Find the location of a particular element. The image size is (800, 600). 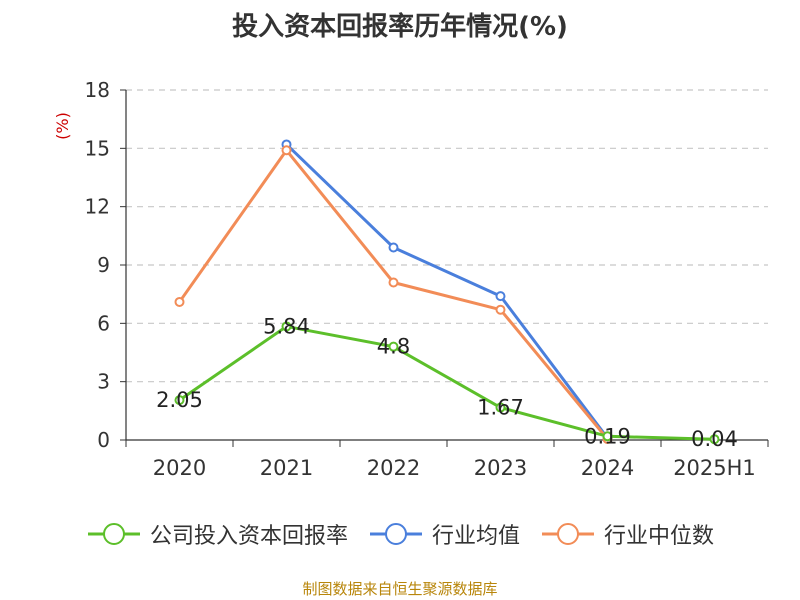

x-tick-label: 2022 is located at coordinates (393, 468).